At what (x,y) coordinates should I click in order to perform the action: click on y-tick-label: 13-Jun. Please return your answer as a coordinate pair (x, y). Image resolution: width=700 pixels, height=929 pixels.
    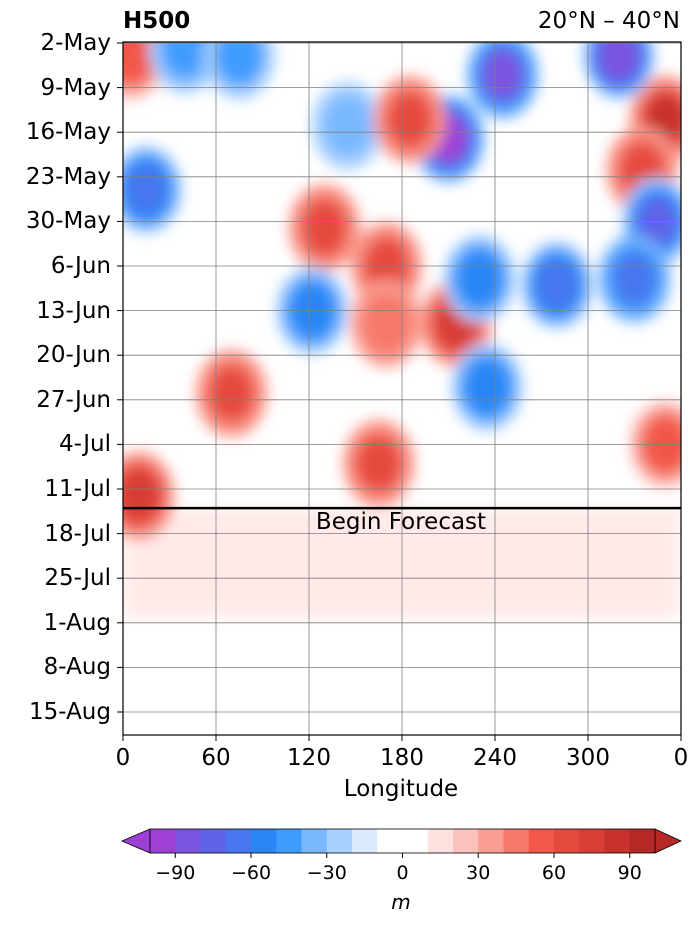
    Looking at the image, I should click on (73, 310).